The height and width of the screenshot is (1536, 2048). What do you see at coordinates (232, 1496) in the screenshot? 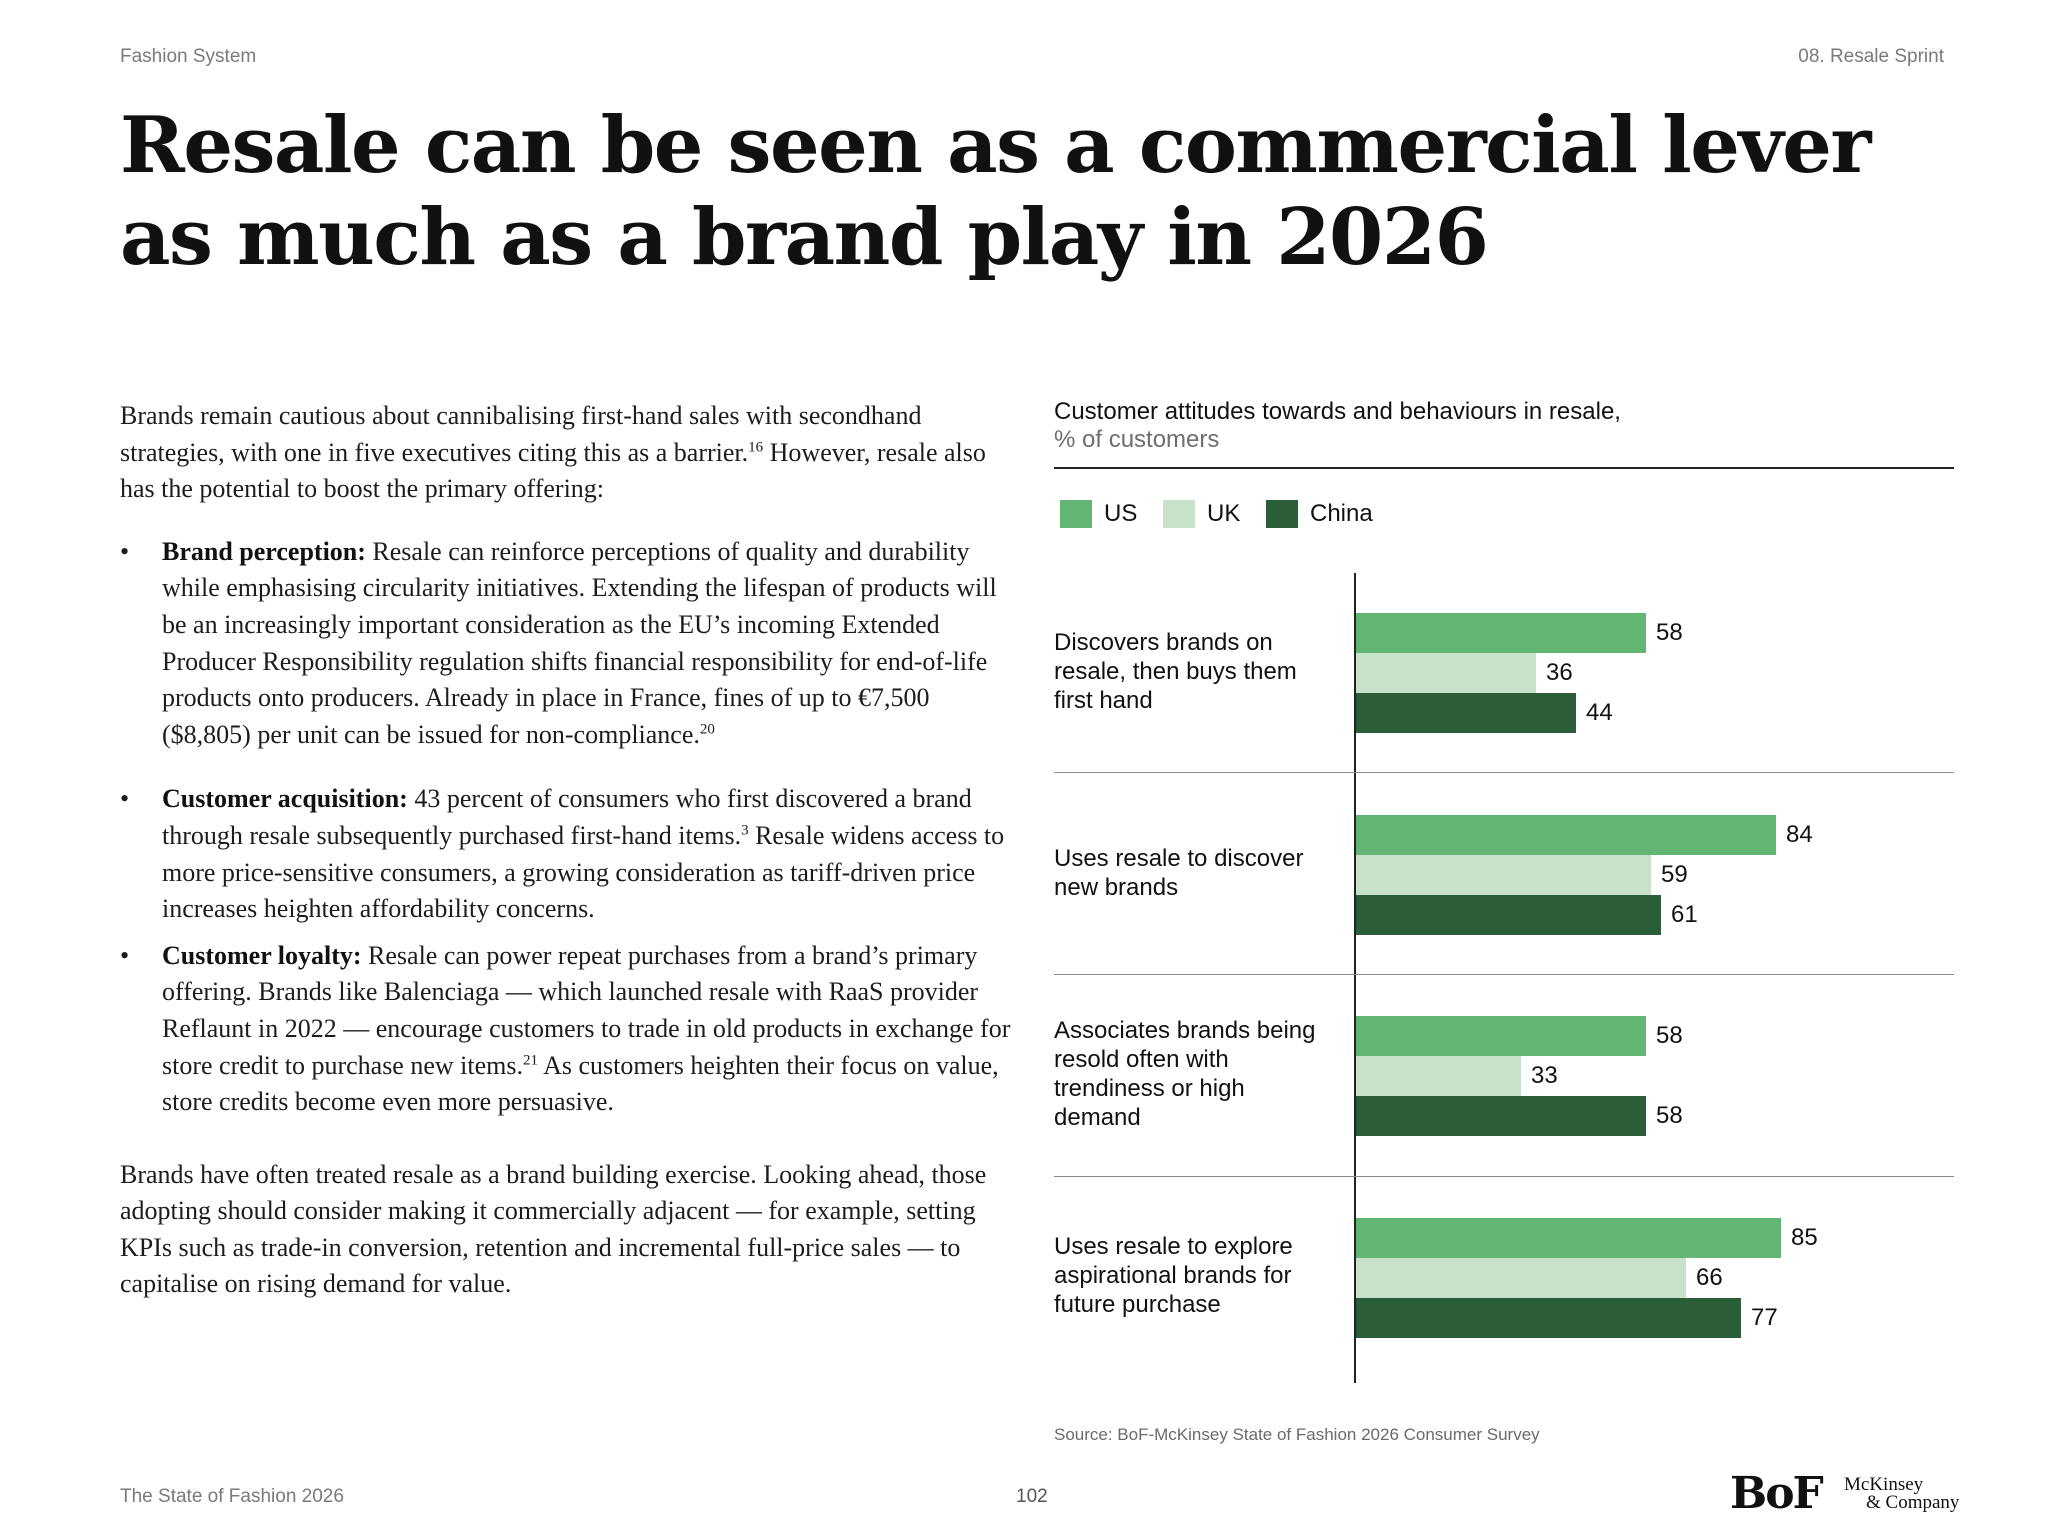
I see `footer-publication: The State of Fashion 2026` at bounding box center [232, 1496].